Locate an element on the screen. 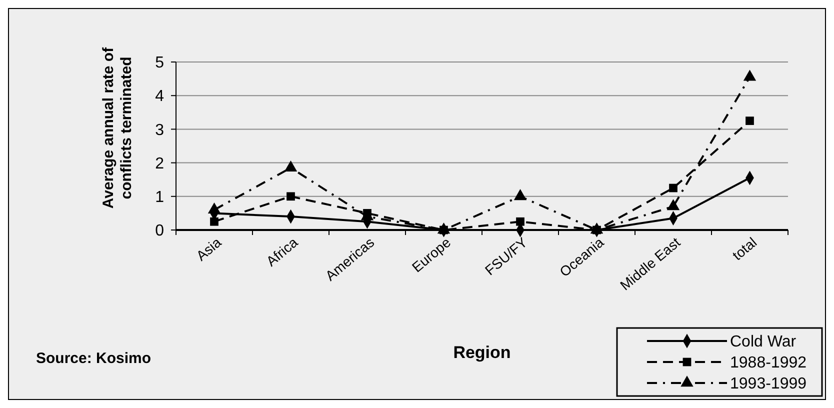 The image size is (834, 408). y-tick-label: 3 is located at coordinates (159, 130).